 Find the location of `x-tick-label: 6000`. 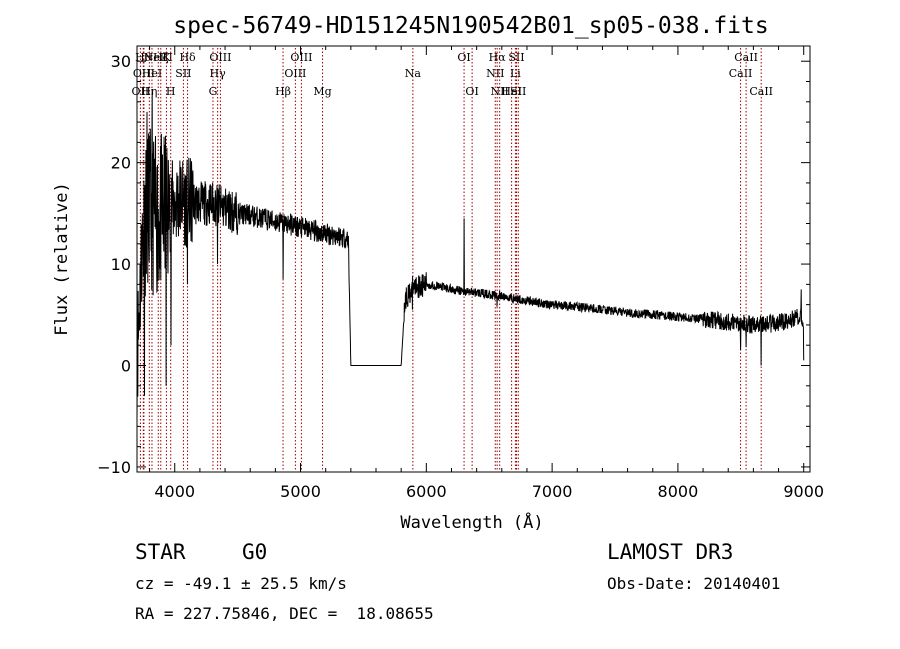

x-tick-label: 6000 is located at coordinates (426, 491).